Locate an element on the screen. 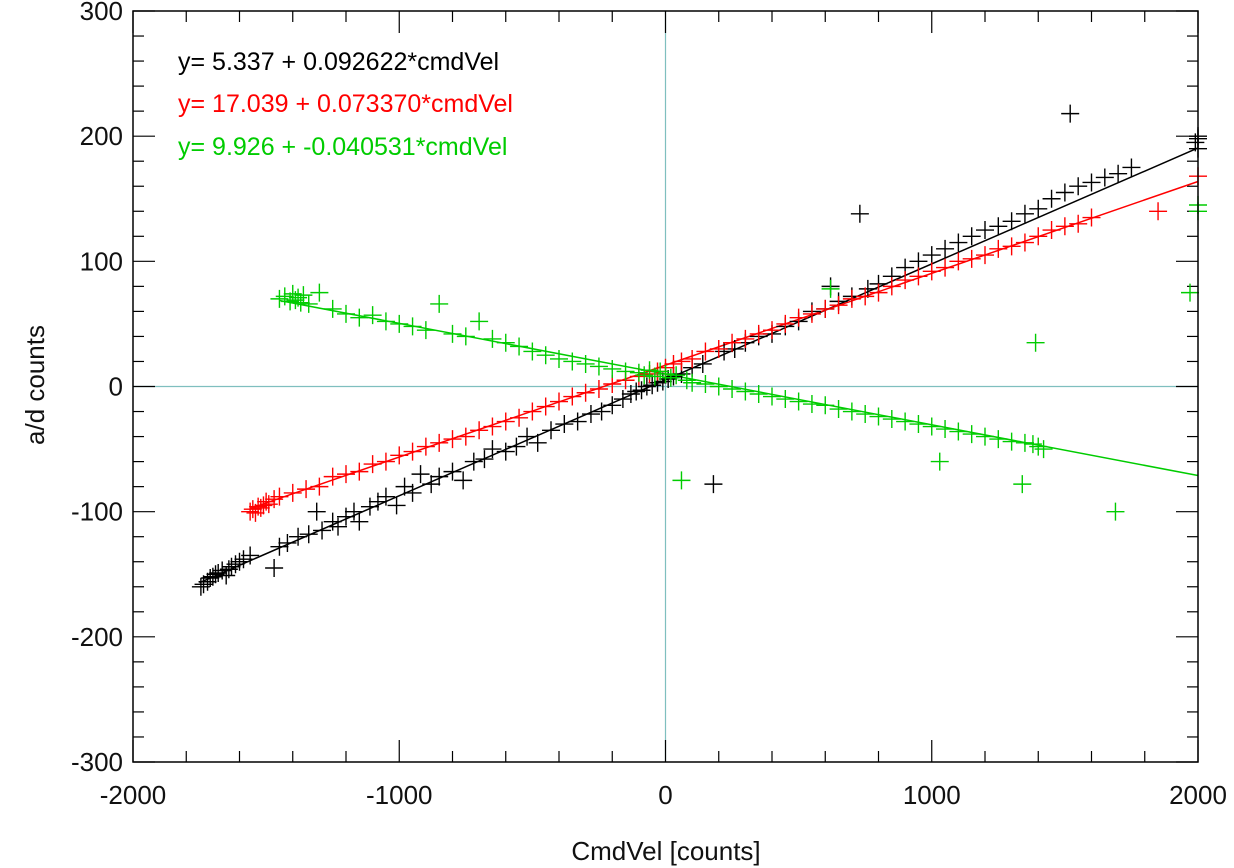 The width and height of the screenshot is (1234, 868). x-tick-label: 1000 is located at coordinates (932, 795).